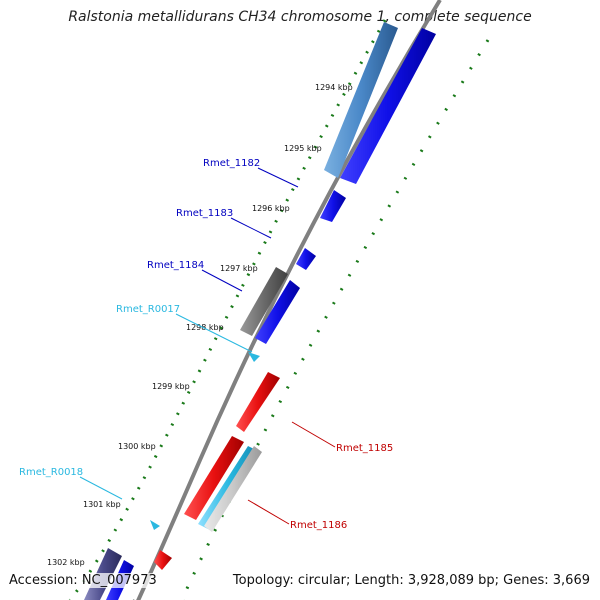  What do you see at coordinates (303, 148) in the screenshot?
I see `scale-label: 1295 kbp` at bounding box center [303, 148].